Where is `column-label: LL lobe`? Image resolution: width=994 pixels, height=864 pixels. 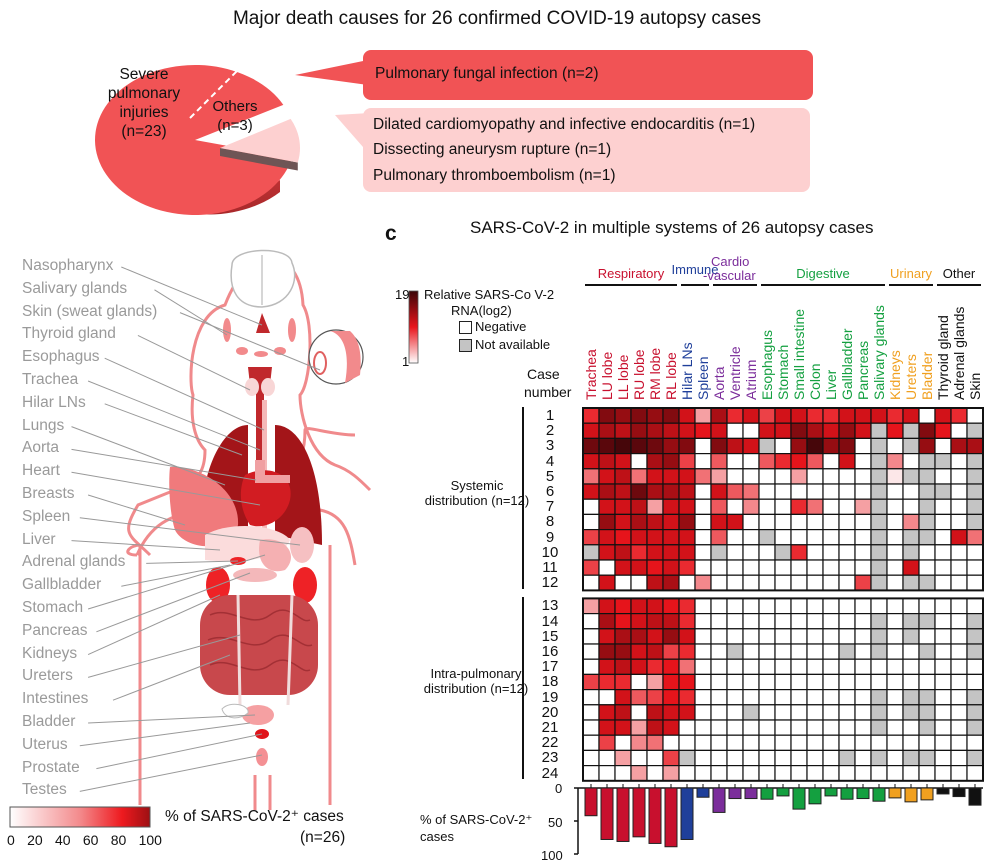 column-label: LL lobe is located at coordinates (623, 377).